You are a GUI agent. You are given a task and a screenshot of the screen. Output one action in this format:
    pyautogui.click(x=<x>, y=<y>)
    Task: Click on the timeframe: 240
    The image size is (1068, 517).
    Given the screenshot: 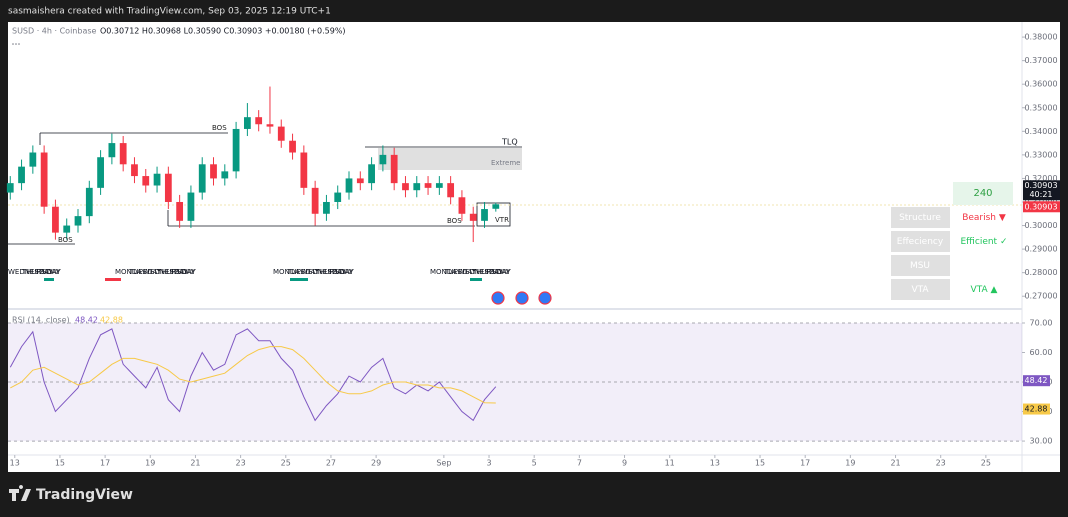 What is the action you would take?
    pyautogui.click(x=982, y=193)
    